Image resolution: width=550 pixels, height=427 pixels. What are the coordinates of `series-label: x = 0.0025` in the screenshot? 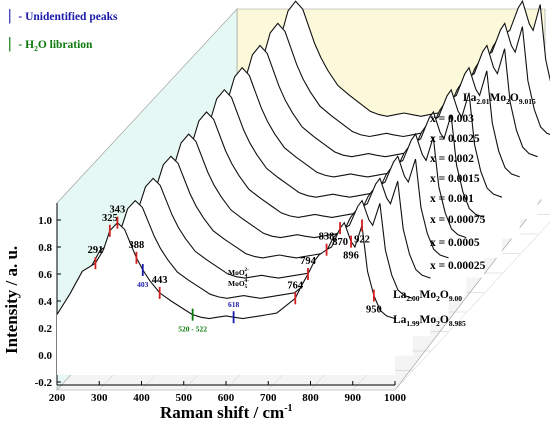 It's located at (455, 139).